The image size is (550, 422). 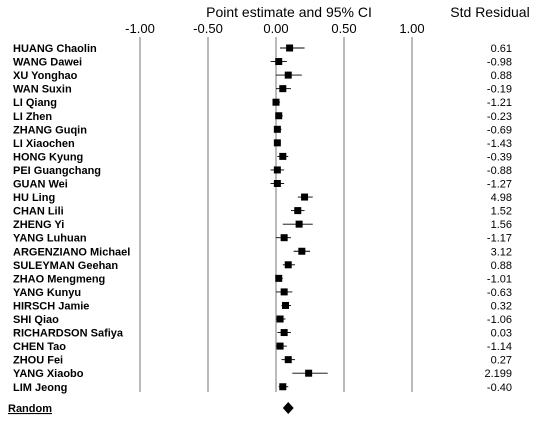 What do you see at coordinates (489, 12) in the screenshot?
I see `std-residual-header: Std Residual` at bounding box center [489, 12].